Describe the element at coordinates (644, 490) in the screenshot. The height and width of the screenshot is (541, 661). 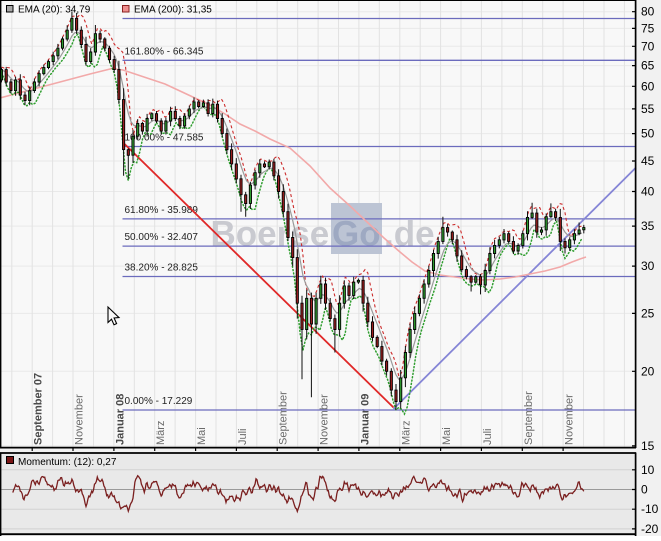
I see `svg-text: 0` at that location.